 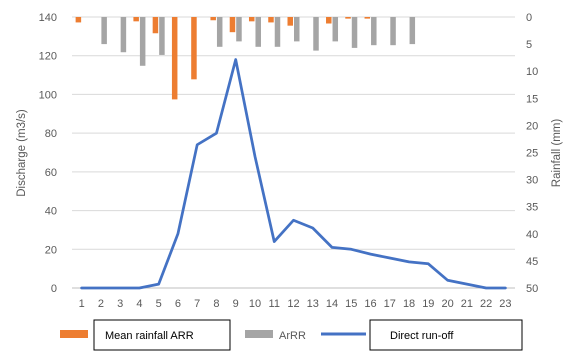 I want to click on x-tick-label: 2, so click(x=101, y=304).